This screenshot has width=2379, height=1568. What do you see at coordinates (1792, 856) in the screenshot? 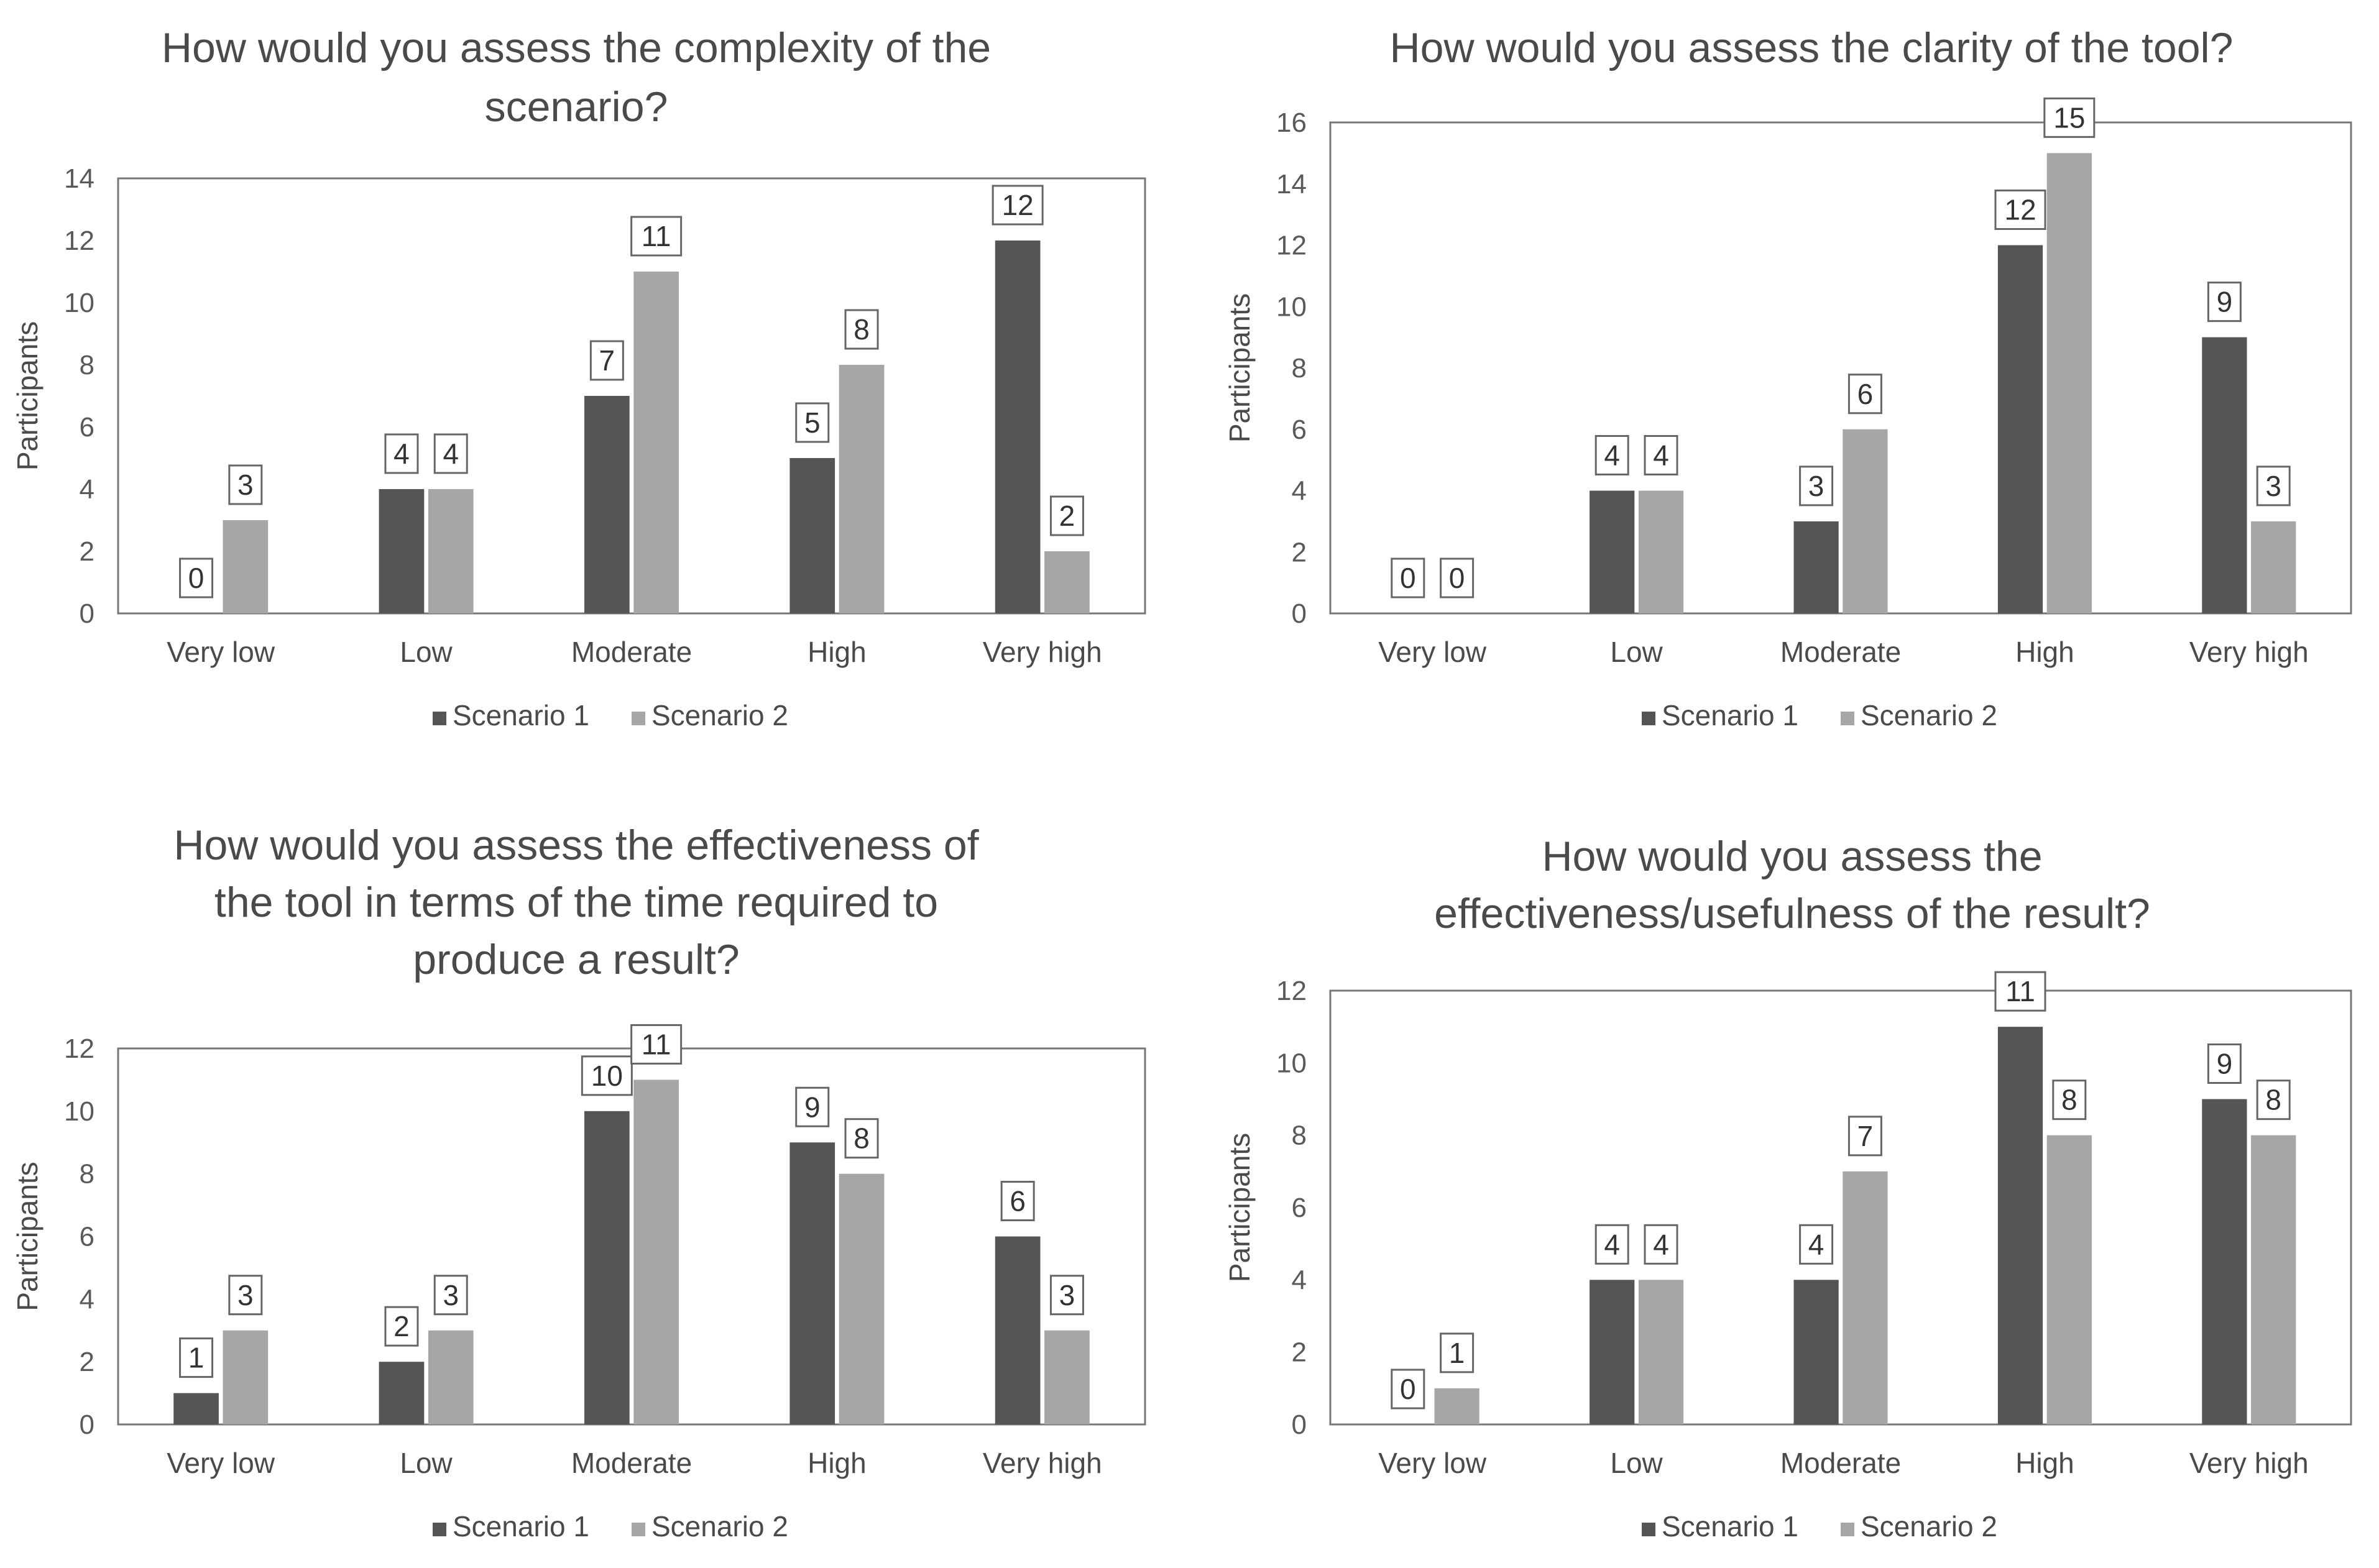
I see `chart-title-line: How would you assess the` at bounding box center [1792, 856].